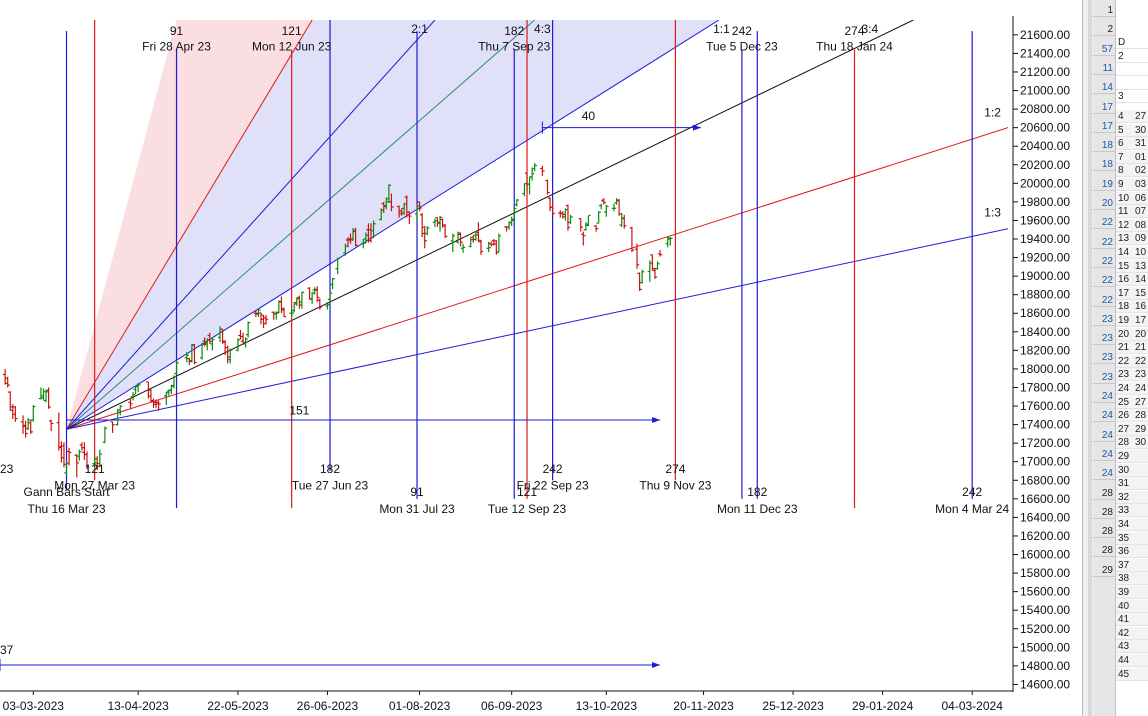  What do you see at coordinates (1090, 358) in the screenshot?
I see `panel-scrollbar` at bounding box center [1090, 358].